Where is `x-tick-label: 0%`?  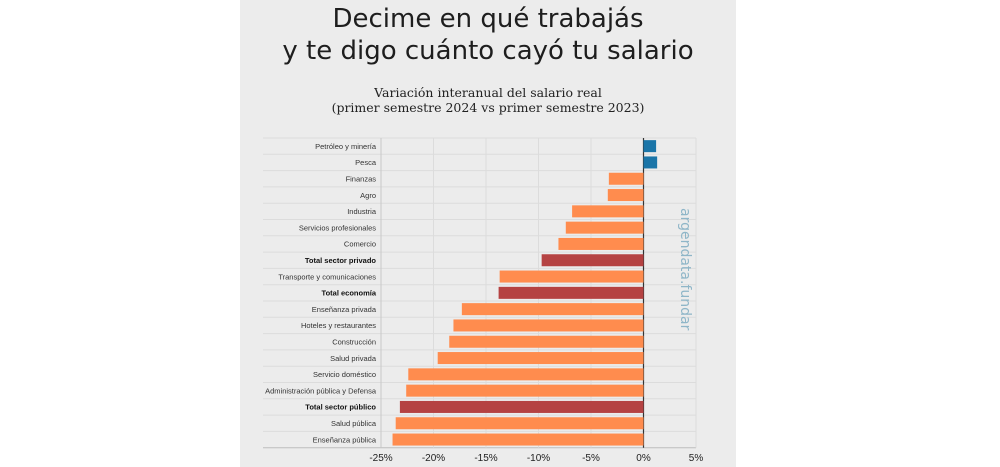 x-tick-label: 0% is located at coordinates (643, 458).